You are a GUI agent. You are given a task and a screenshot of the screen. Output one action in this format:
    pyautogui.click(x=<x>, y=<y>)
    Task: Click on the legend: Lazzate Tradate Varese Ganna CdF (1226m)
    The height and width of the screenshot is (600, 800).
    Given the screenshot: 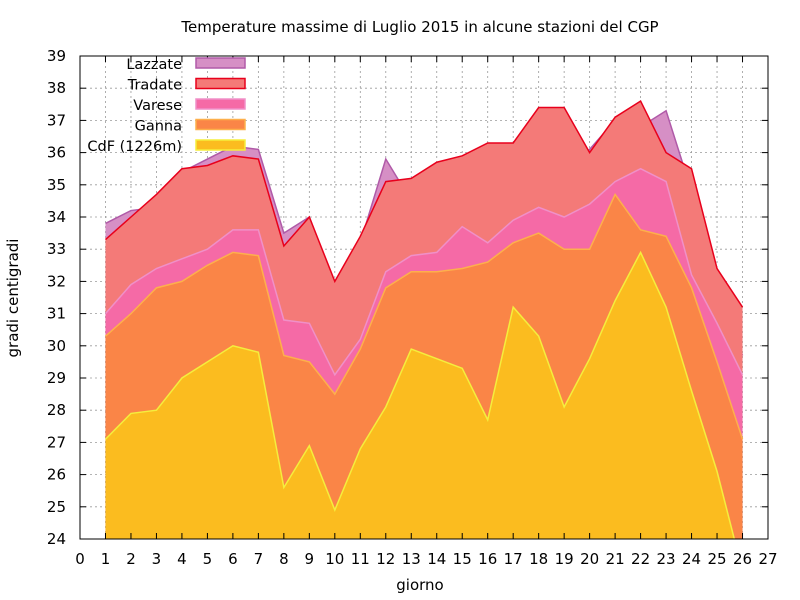 What is the action you would take?
    pyautogui.click(x=166, y=106)
    